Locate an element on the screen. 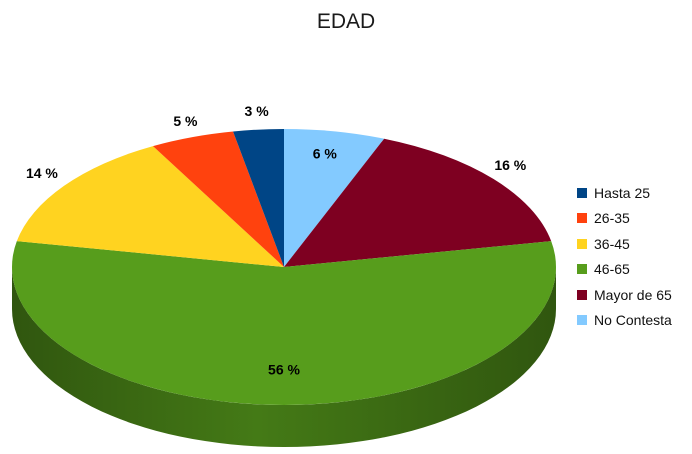  data-label-mayor-de-65: 16 % is located at coordinates (510, 165).